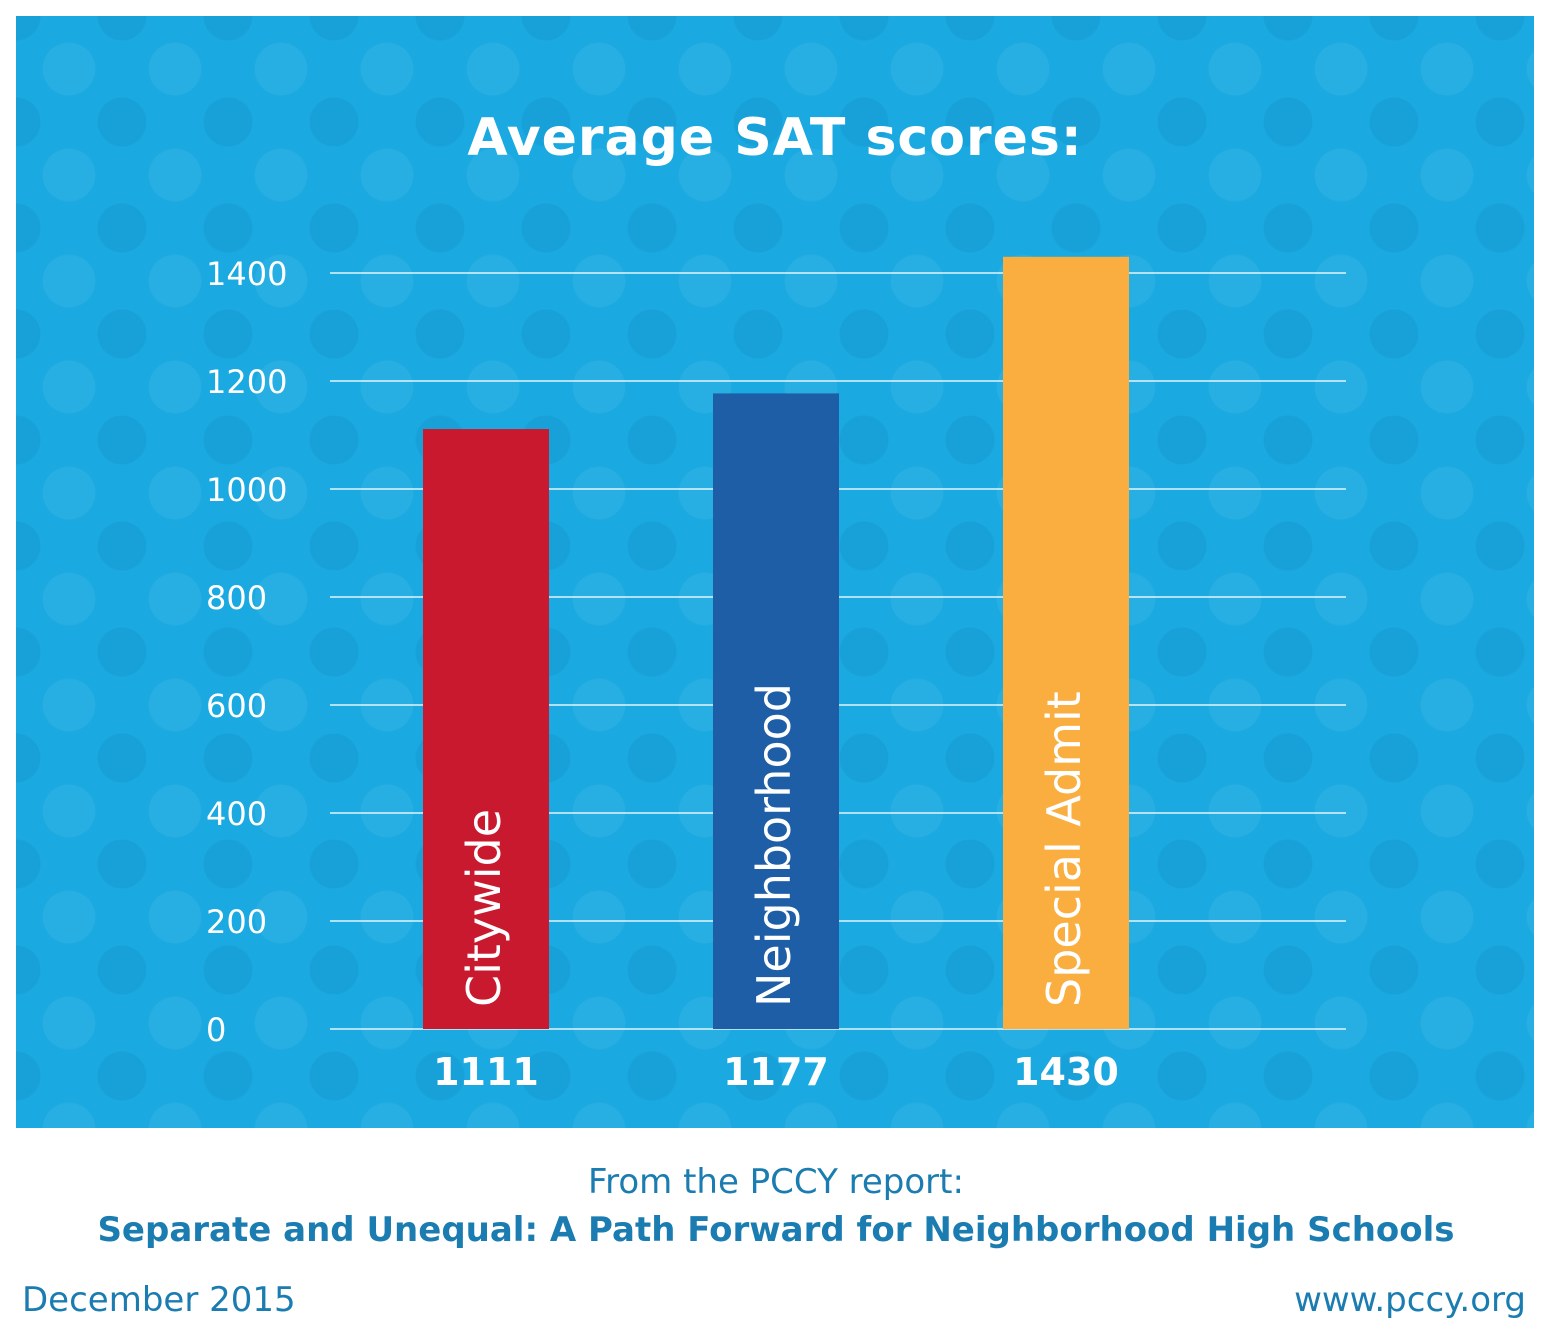 The height and width of the screenshot is (1336, 1552). What do you see at coordinates (216, 1030) in the screenshot?
I see `y-tick-label: 0` at bounding box center [216, 1030].